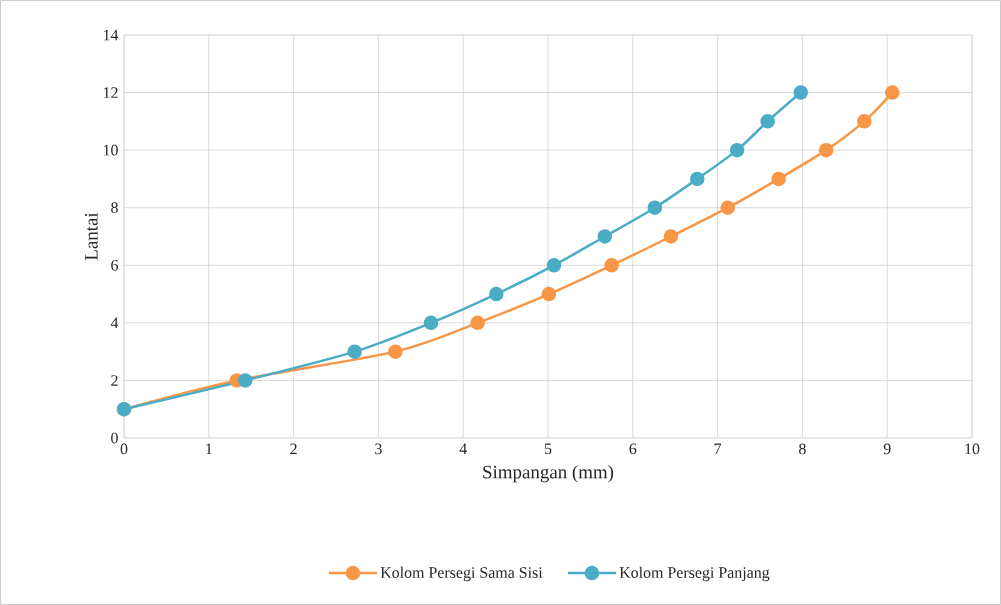 The image size is (1001, 605). Describe the element at coordinates (548, 474) in the screenshot. I see `x-axis-title: Simpangan (mm)` at that location.